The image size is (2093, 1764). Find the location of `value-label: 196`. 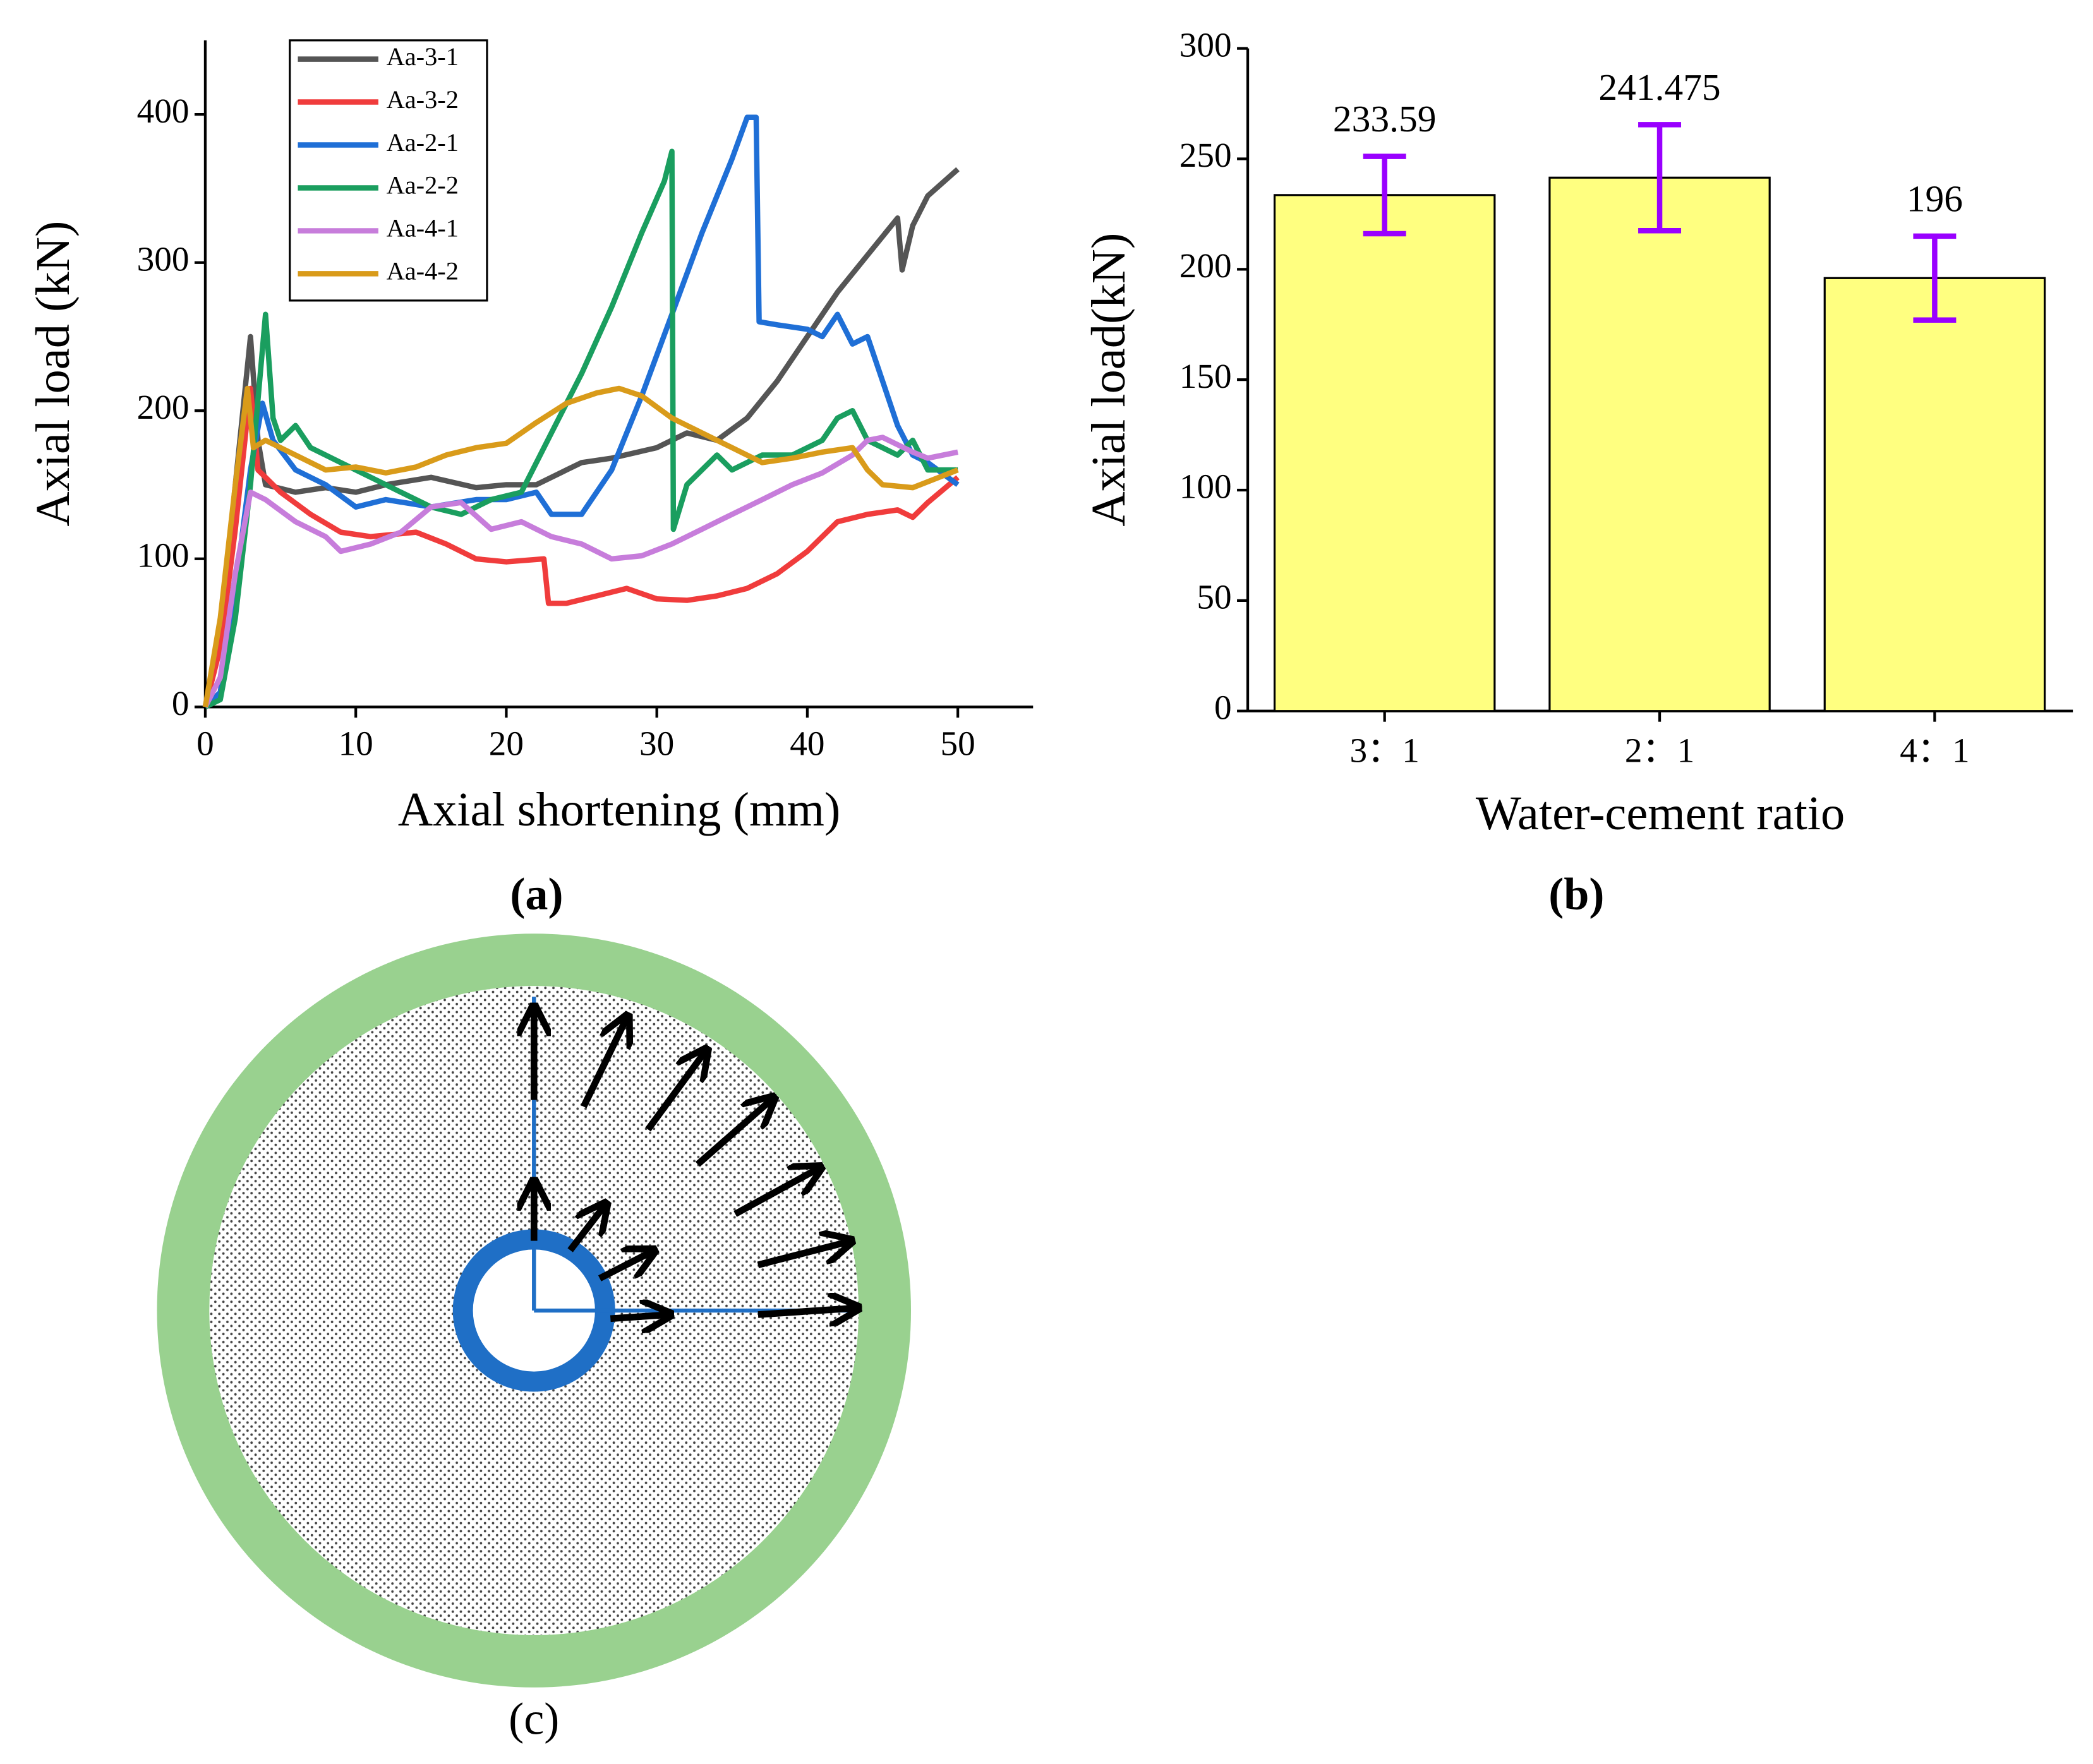

value-label: 196 is located at coordinates (1935, 198).